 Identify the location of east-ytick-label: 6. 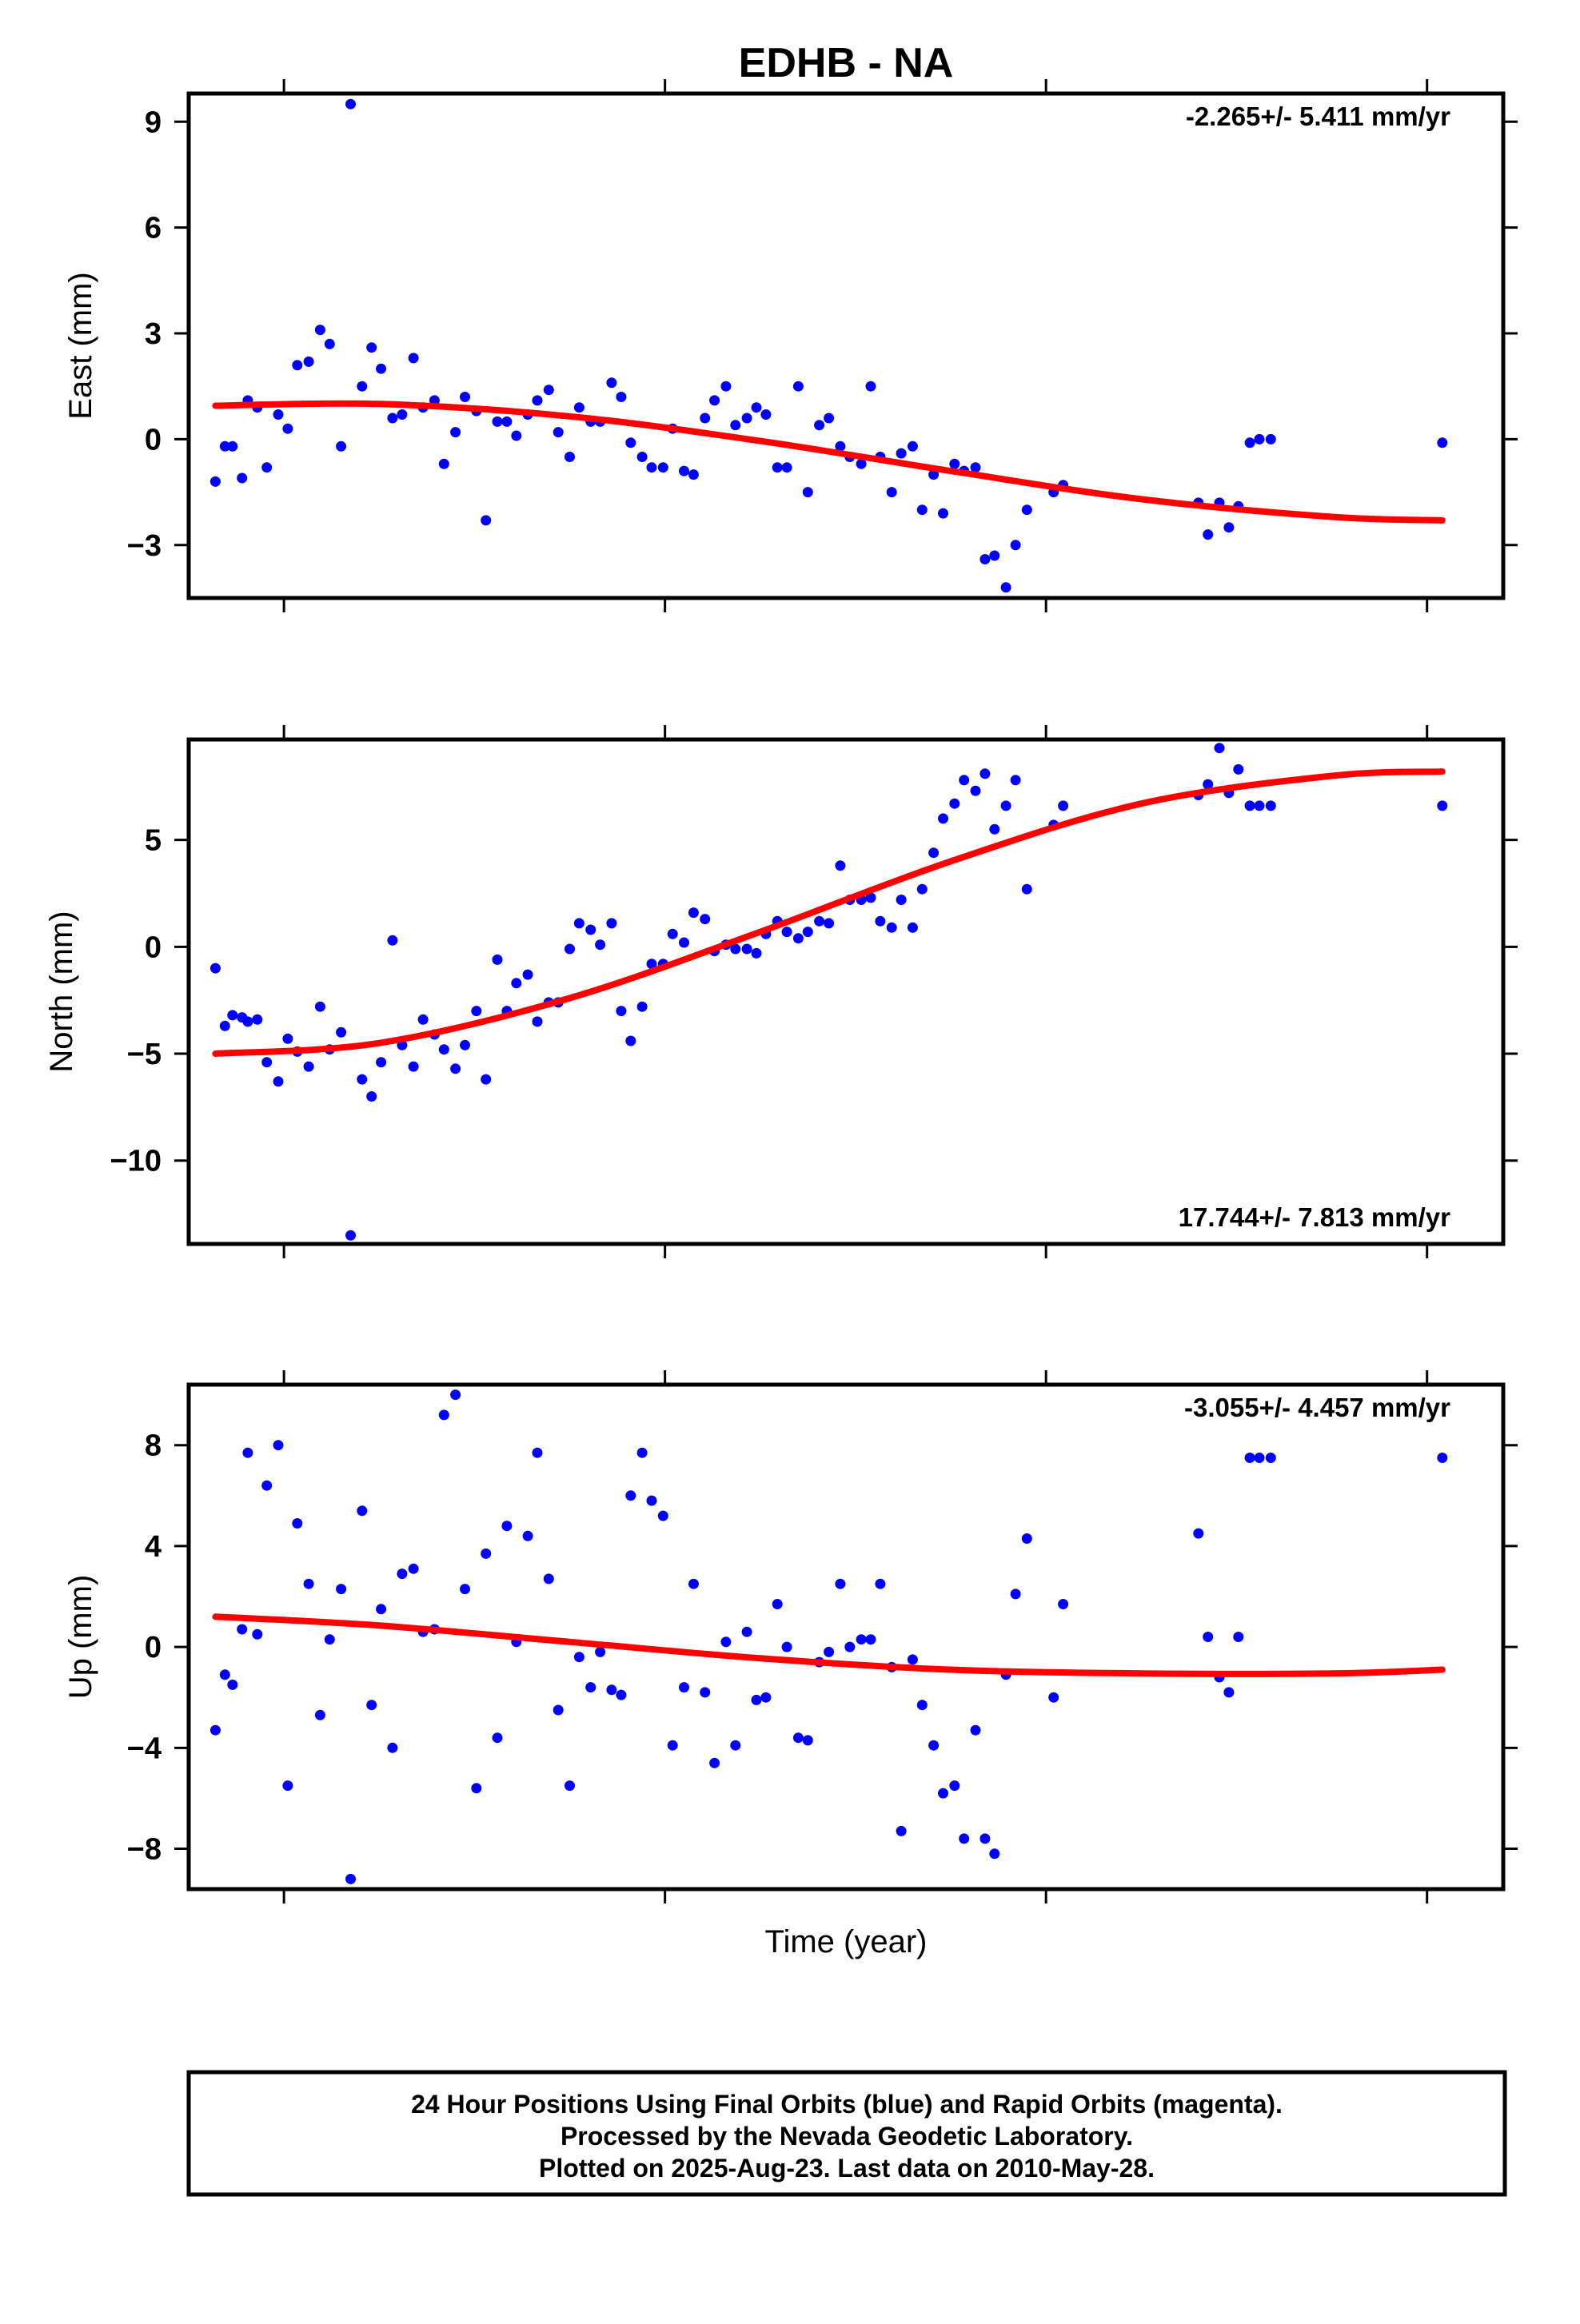
(153, 229).